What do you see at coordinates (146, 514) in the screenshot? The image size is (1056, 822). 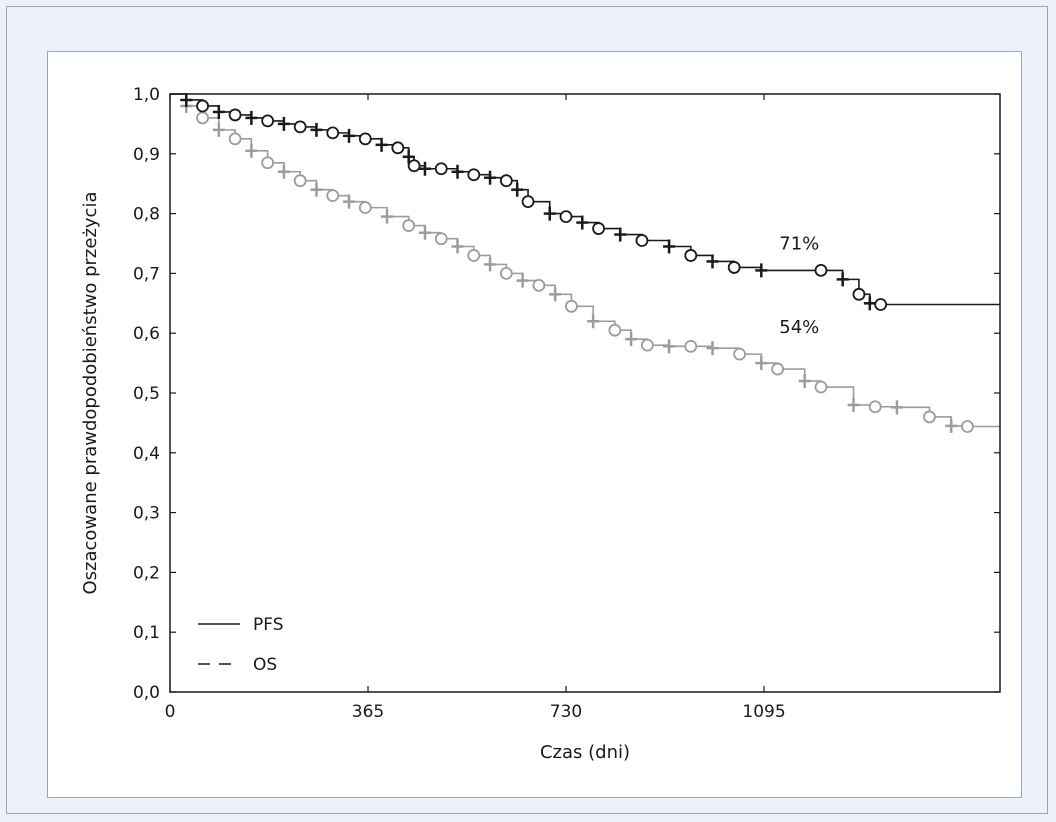 I see `y-tick-label: 0,3` at bounding box center [146, 514].